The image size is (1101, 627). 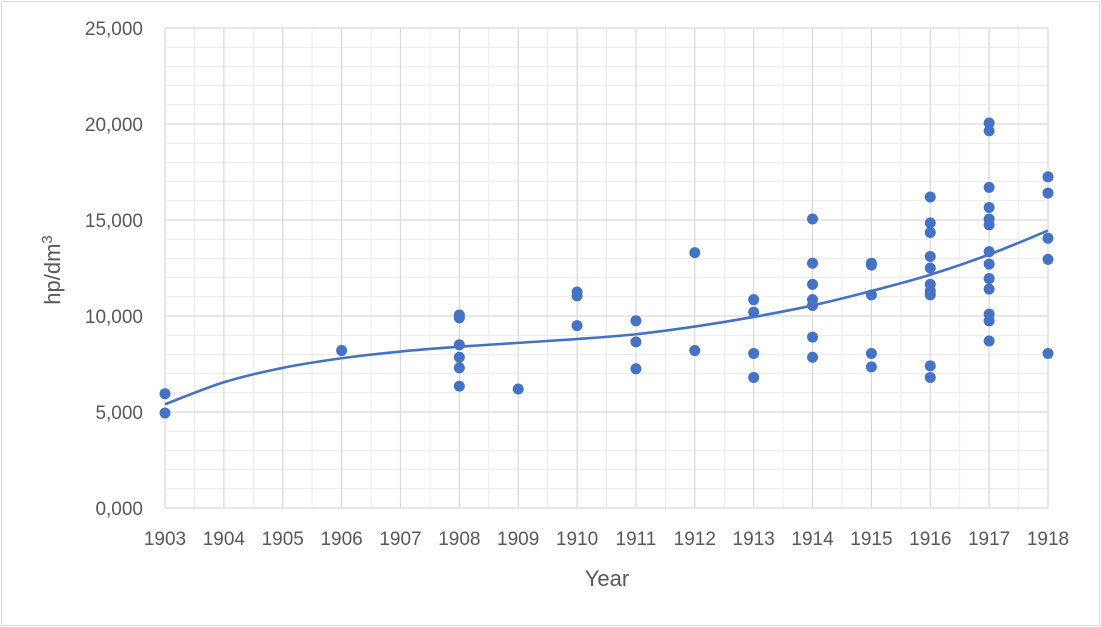 I want to click on x-tick-label: 1910, so click(x=577, y=539).